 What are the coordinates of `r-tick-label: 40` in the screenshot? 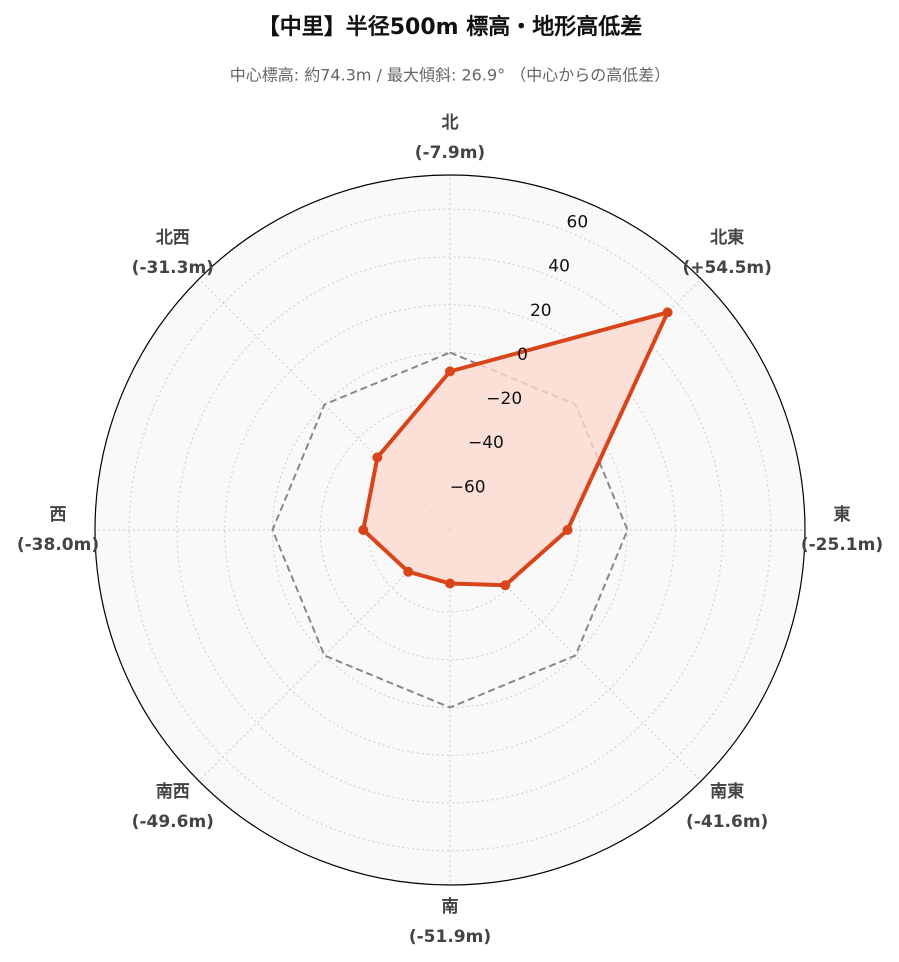 It's located at (559, 267).